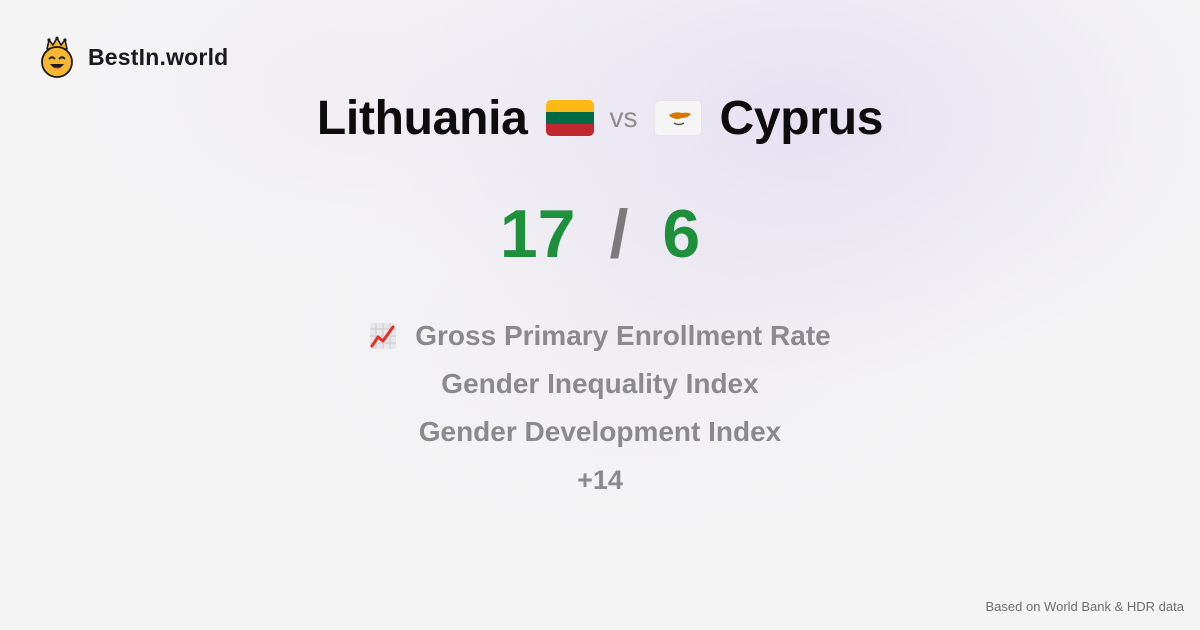  I want to click on flag-stripe-green, so click(569, 118).